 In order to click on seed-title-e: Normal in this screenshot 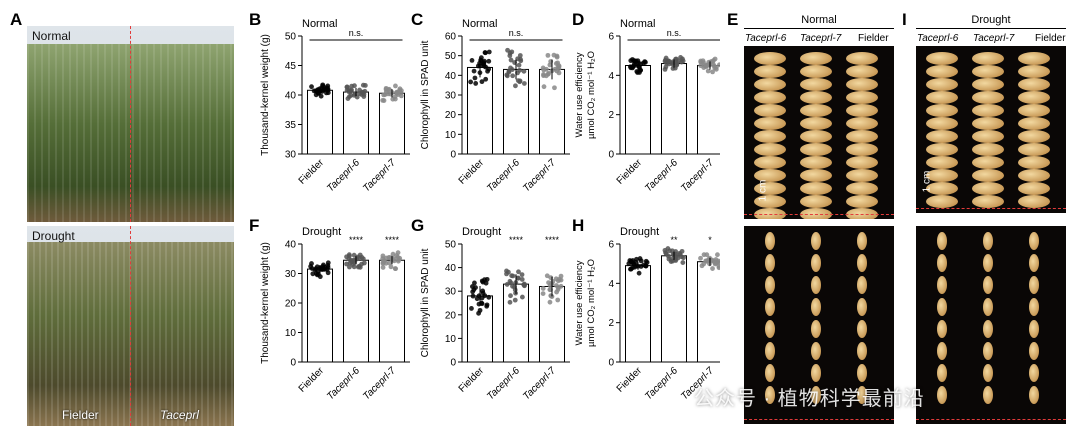, I will do `click(819, 20)`.